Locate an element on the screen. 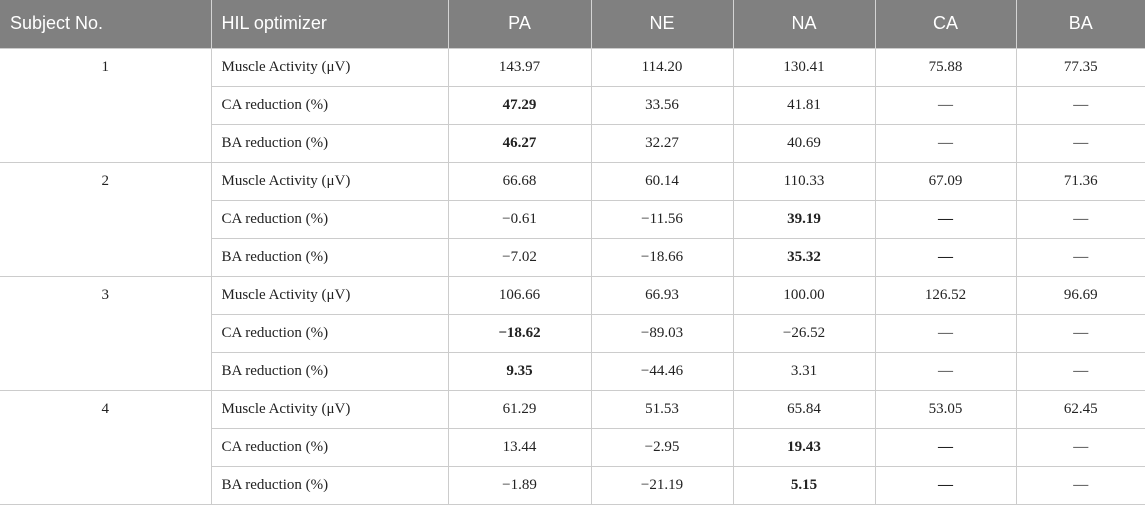 The height and width of the screenshot is (510, 1145). table-row: CA reduction (%) −0.61 −11.56 39.19 — — is located at coordinates (572, 219).